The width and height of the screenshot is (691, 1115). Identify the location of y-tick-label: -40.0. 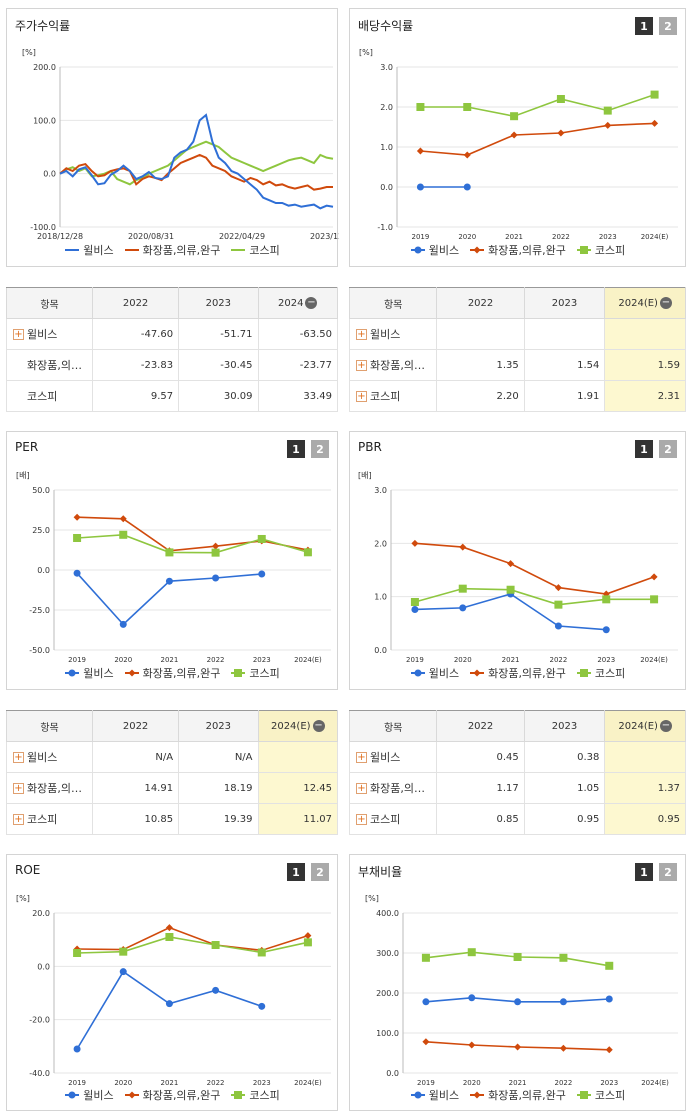
(39, 1073).